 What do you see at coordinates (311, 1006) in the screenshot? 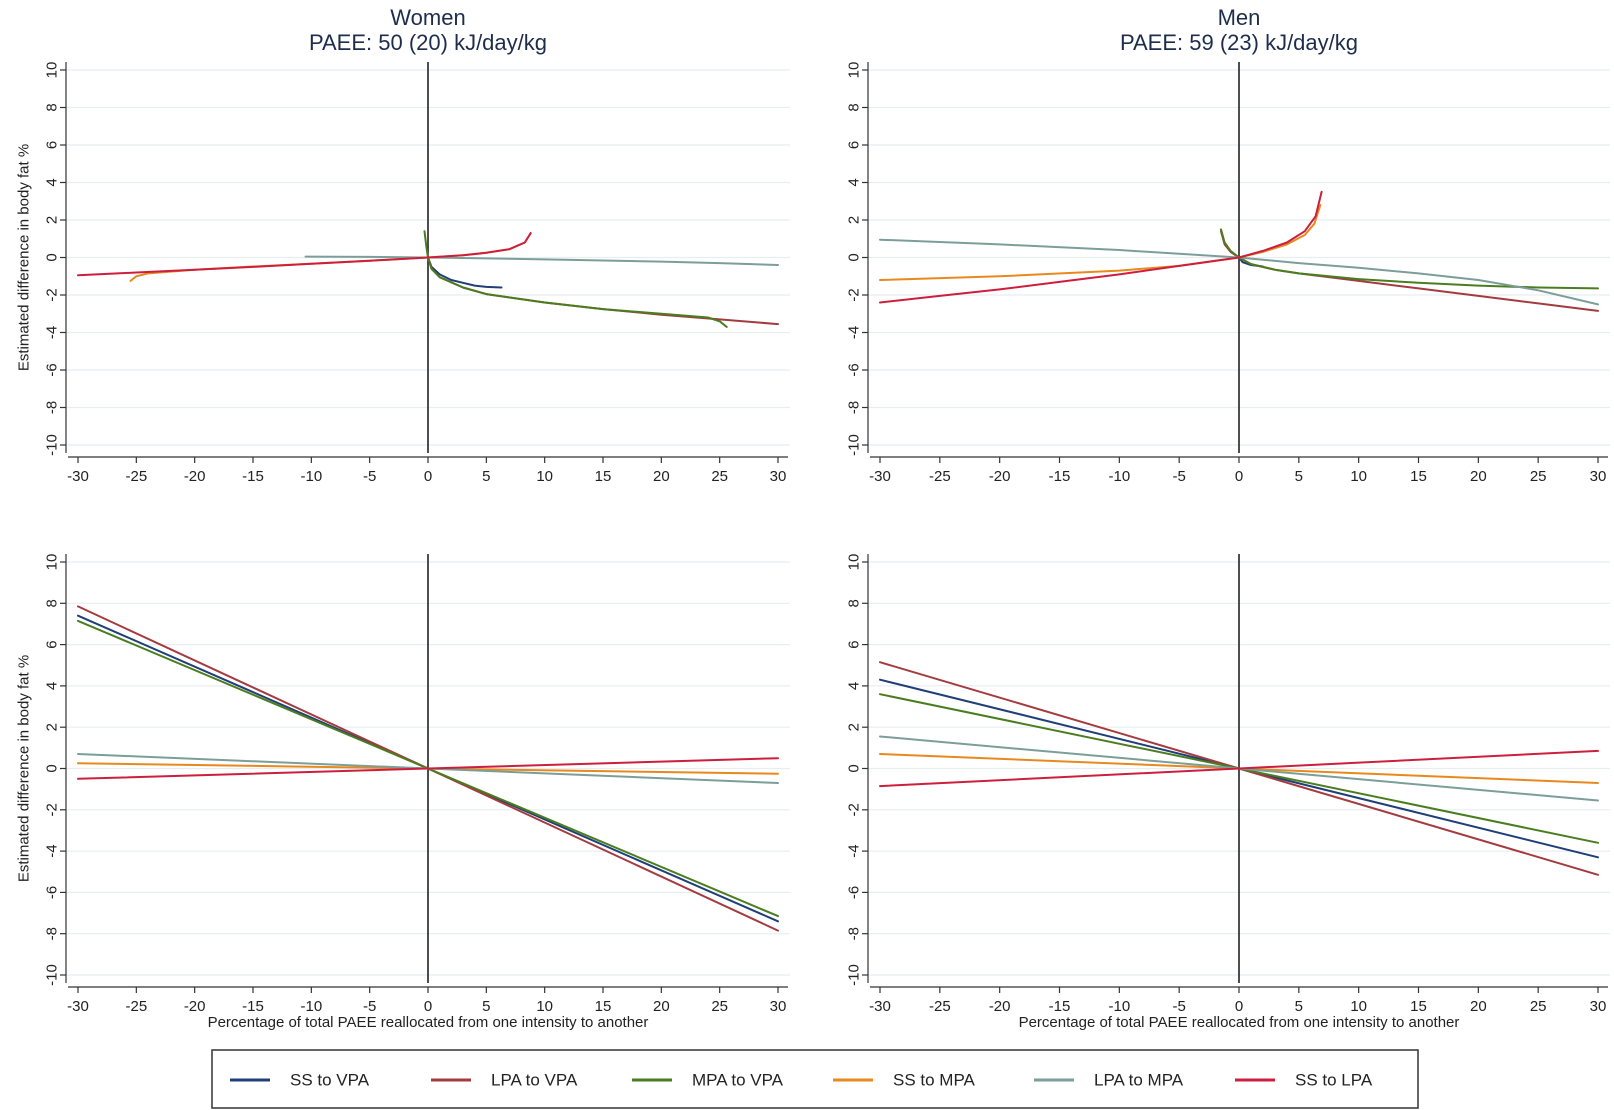
I see `x-tick-label: -10` at bounding box center [311, 1006].